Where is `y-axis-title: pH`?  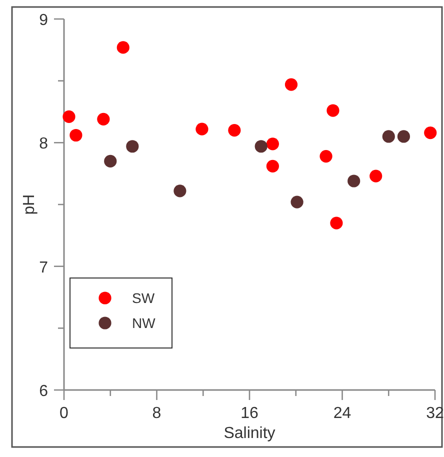 y-axis-title: pH is located at coordinates (29, 204).